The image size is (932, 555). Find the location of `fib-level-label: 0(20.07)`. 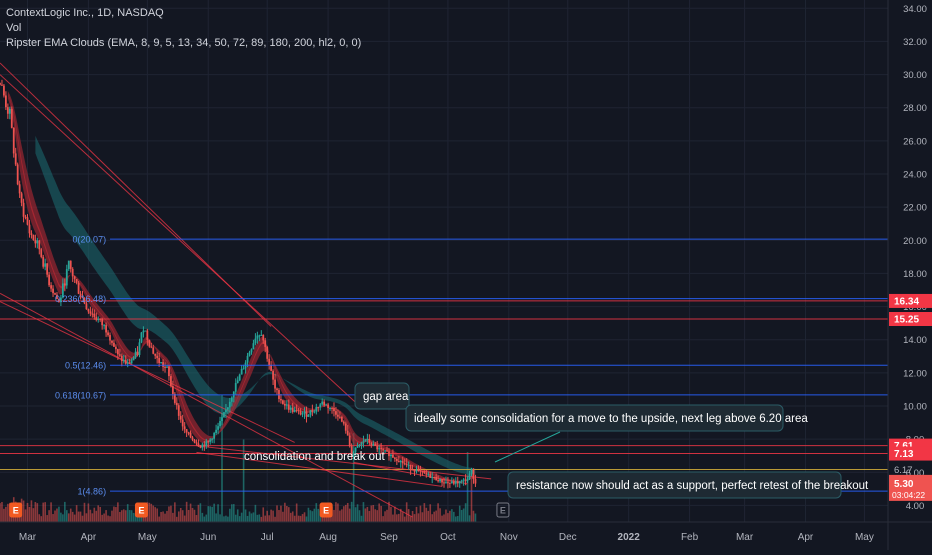

fib-level-label: 0(20.07) is located at coordinates (90, 240).